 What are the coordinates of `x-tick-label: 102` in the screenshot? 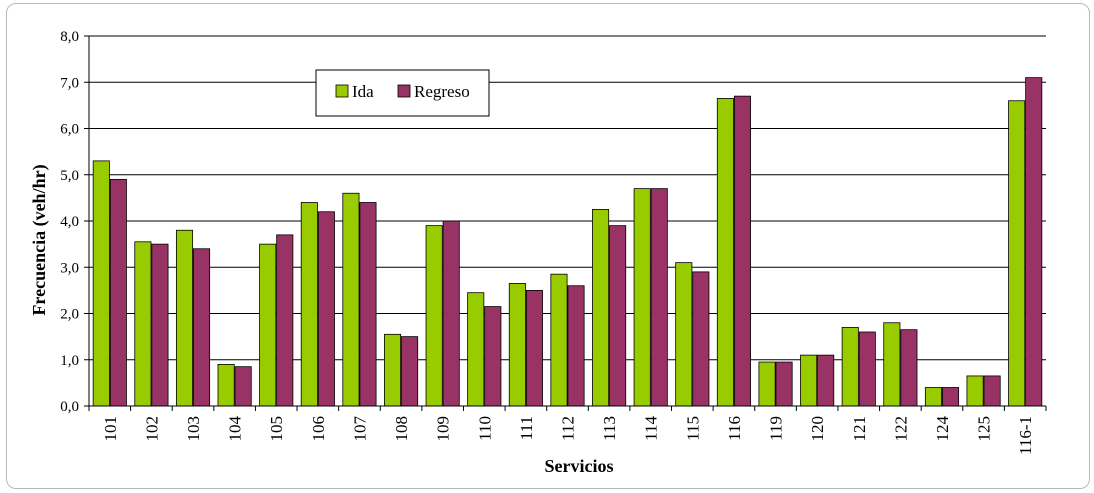 It's located at (151, 429).